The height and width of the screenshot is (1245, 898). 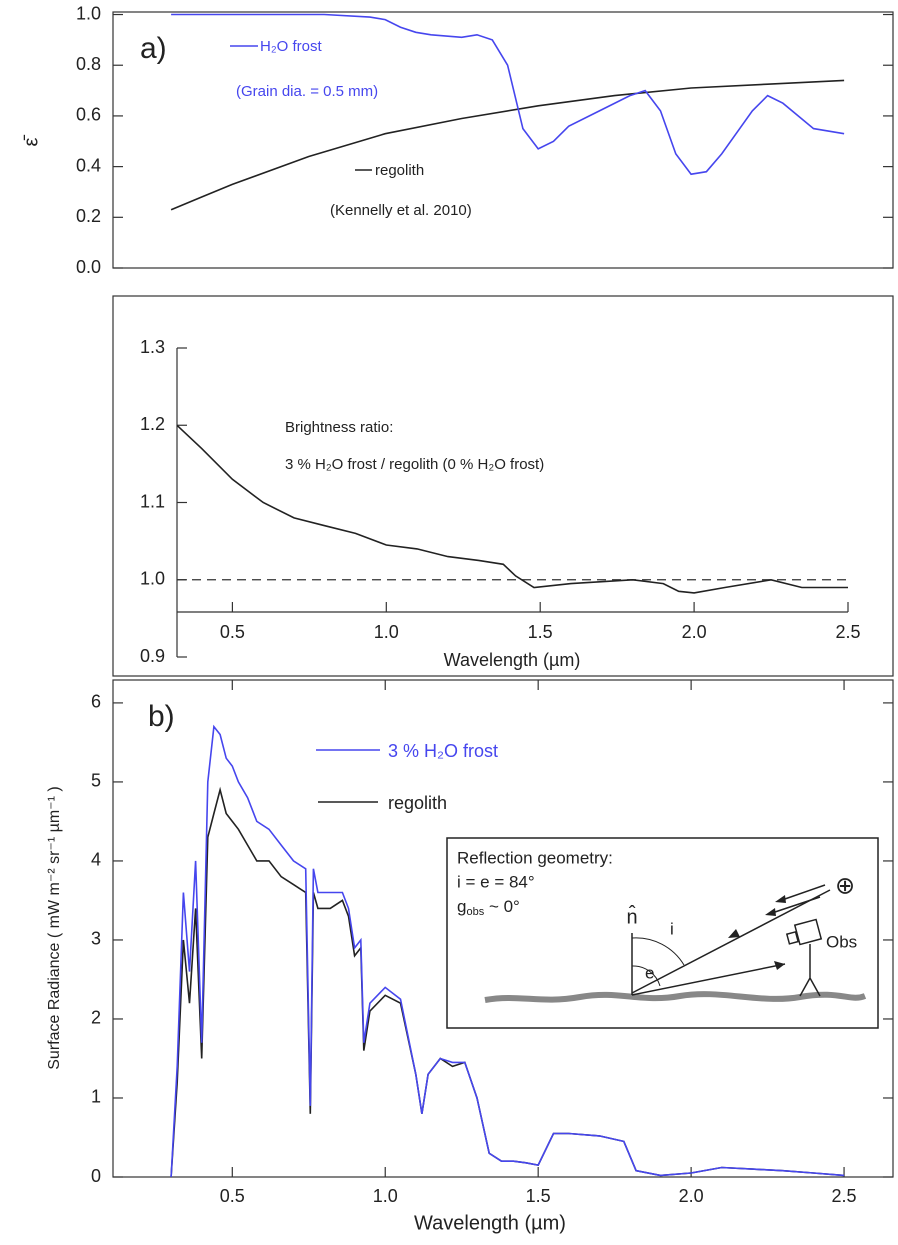 What do you see at coordinates (88, 165) in the screenshot?
I see `y-tick-label: 0.4` at bounding box center [88, 165].